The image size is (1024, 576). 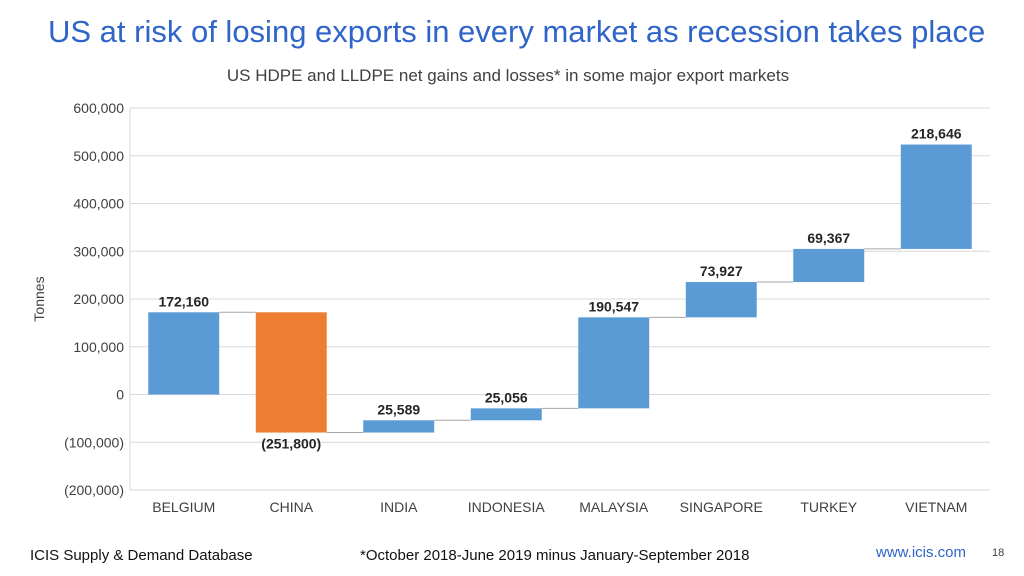 I want to click on x-tick-label: VIETNAM, so click(x=936, y=507).